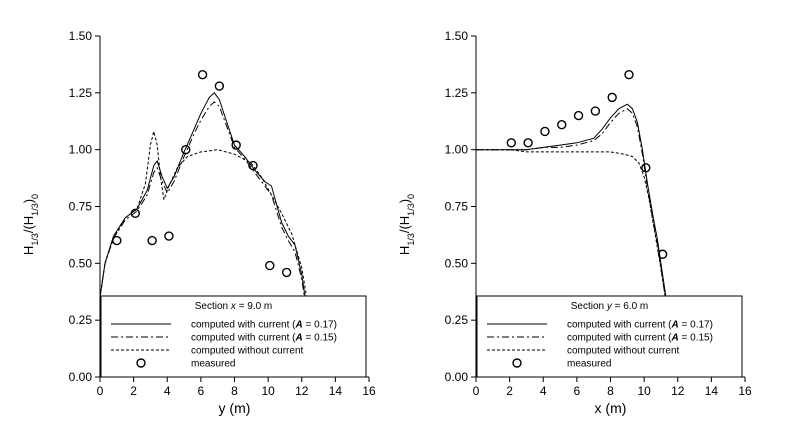 Image resolution: width=800 pixels, height=439 pixels. I want to click on legend-title: Section y = 6.0 m, so click(610, 306).